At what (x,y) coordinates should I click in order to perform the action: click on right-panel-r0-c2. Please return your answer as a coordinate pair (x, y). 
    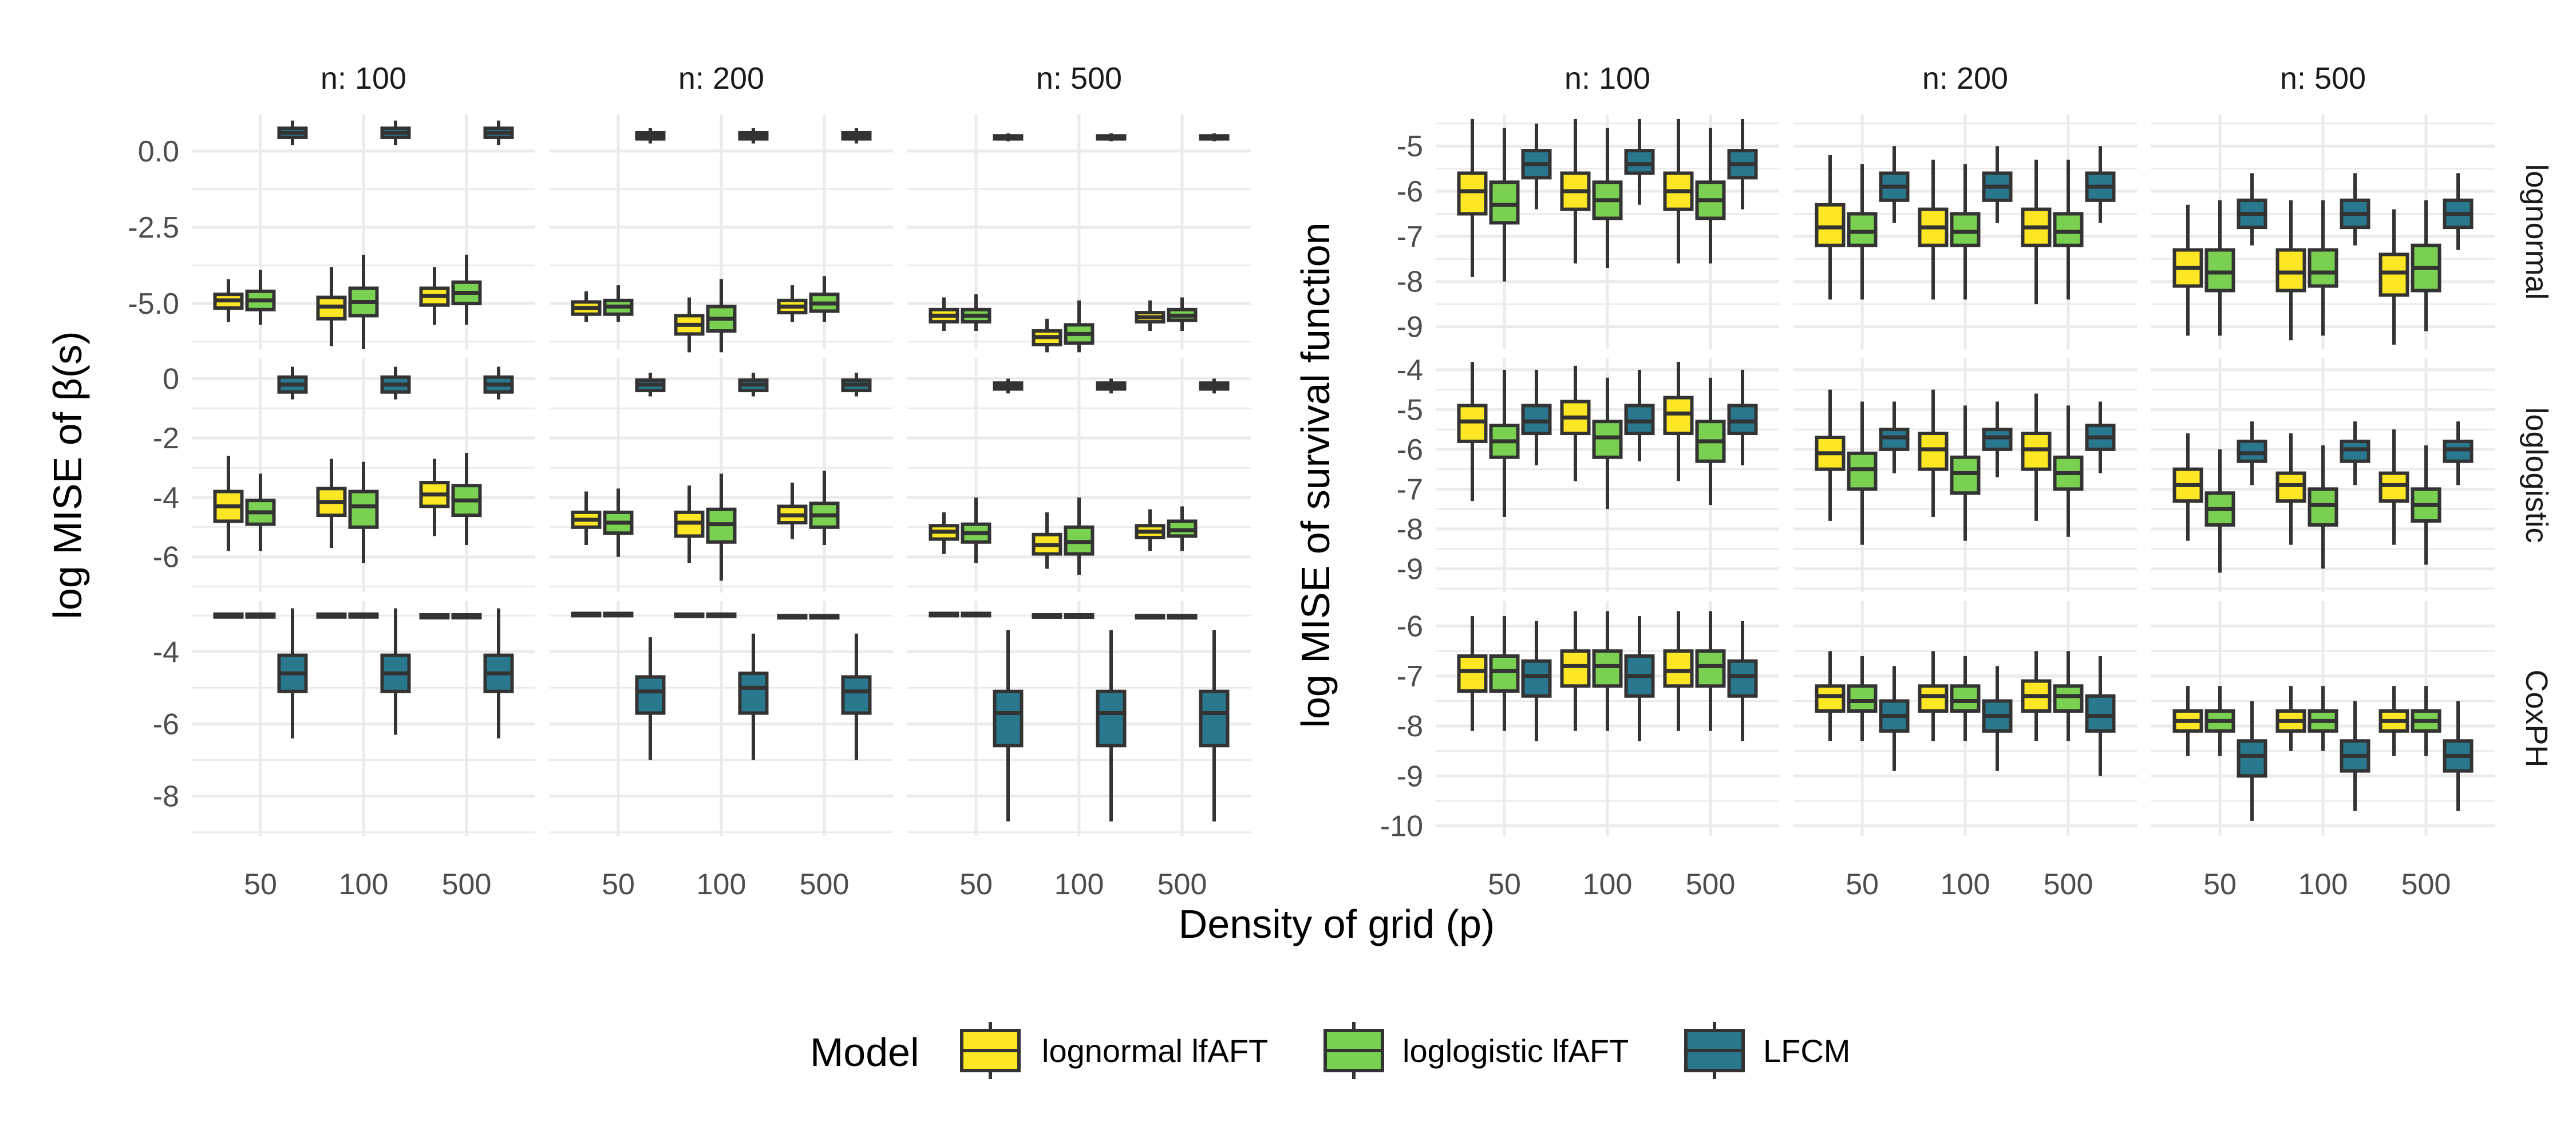
    Looking at the image, I should click on (2323, 232).